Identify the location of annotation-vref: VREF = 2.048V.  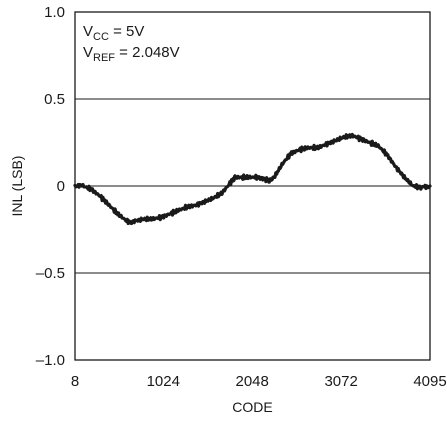
(131, 54).